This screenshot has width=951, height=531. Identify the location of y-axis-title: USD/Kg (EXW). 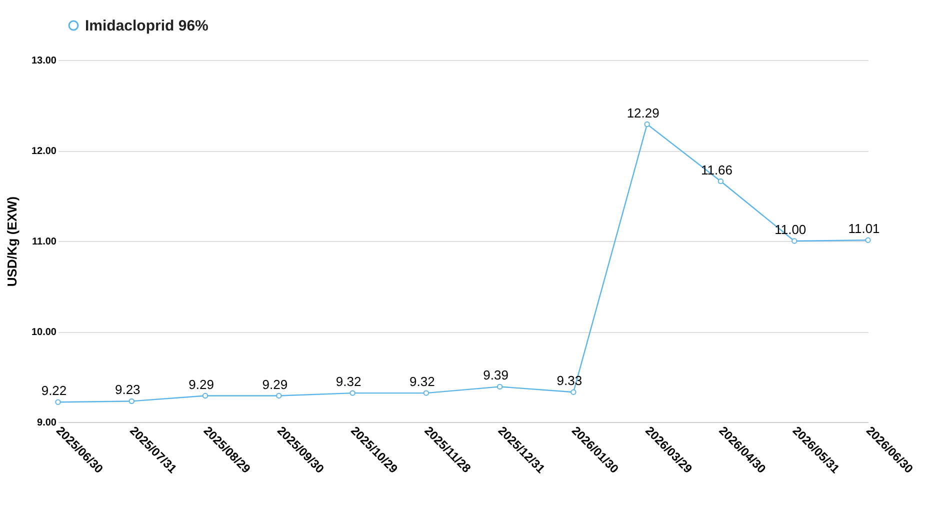
(12, 241).